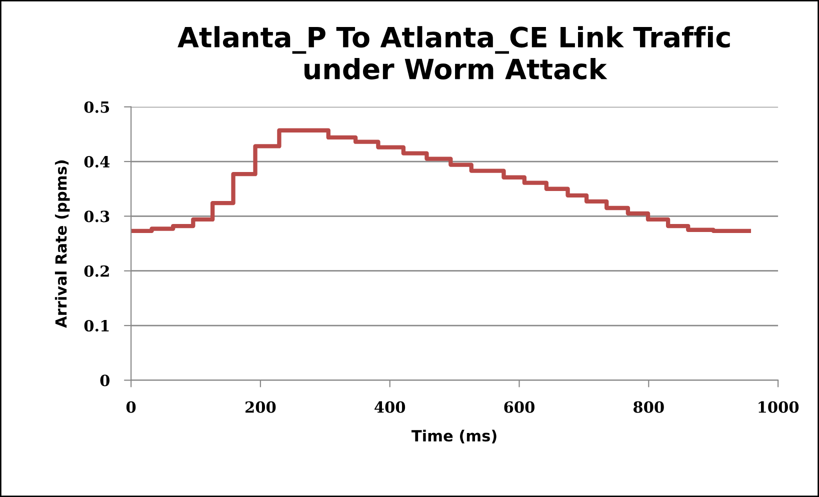  What do you see at coordinates (648, 407) in the screenshot?
I see `x-tick-label: 800` at bounding box center [648, 407].